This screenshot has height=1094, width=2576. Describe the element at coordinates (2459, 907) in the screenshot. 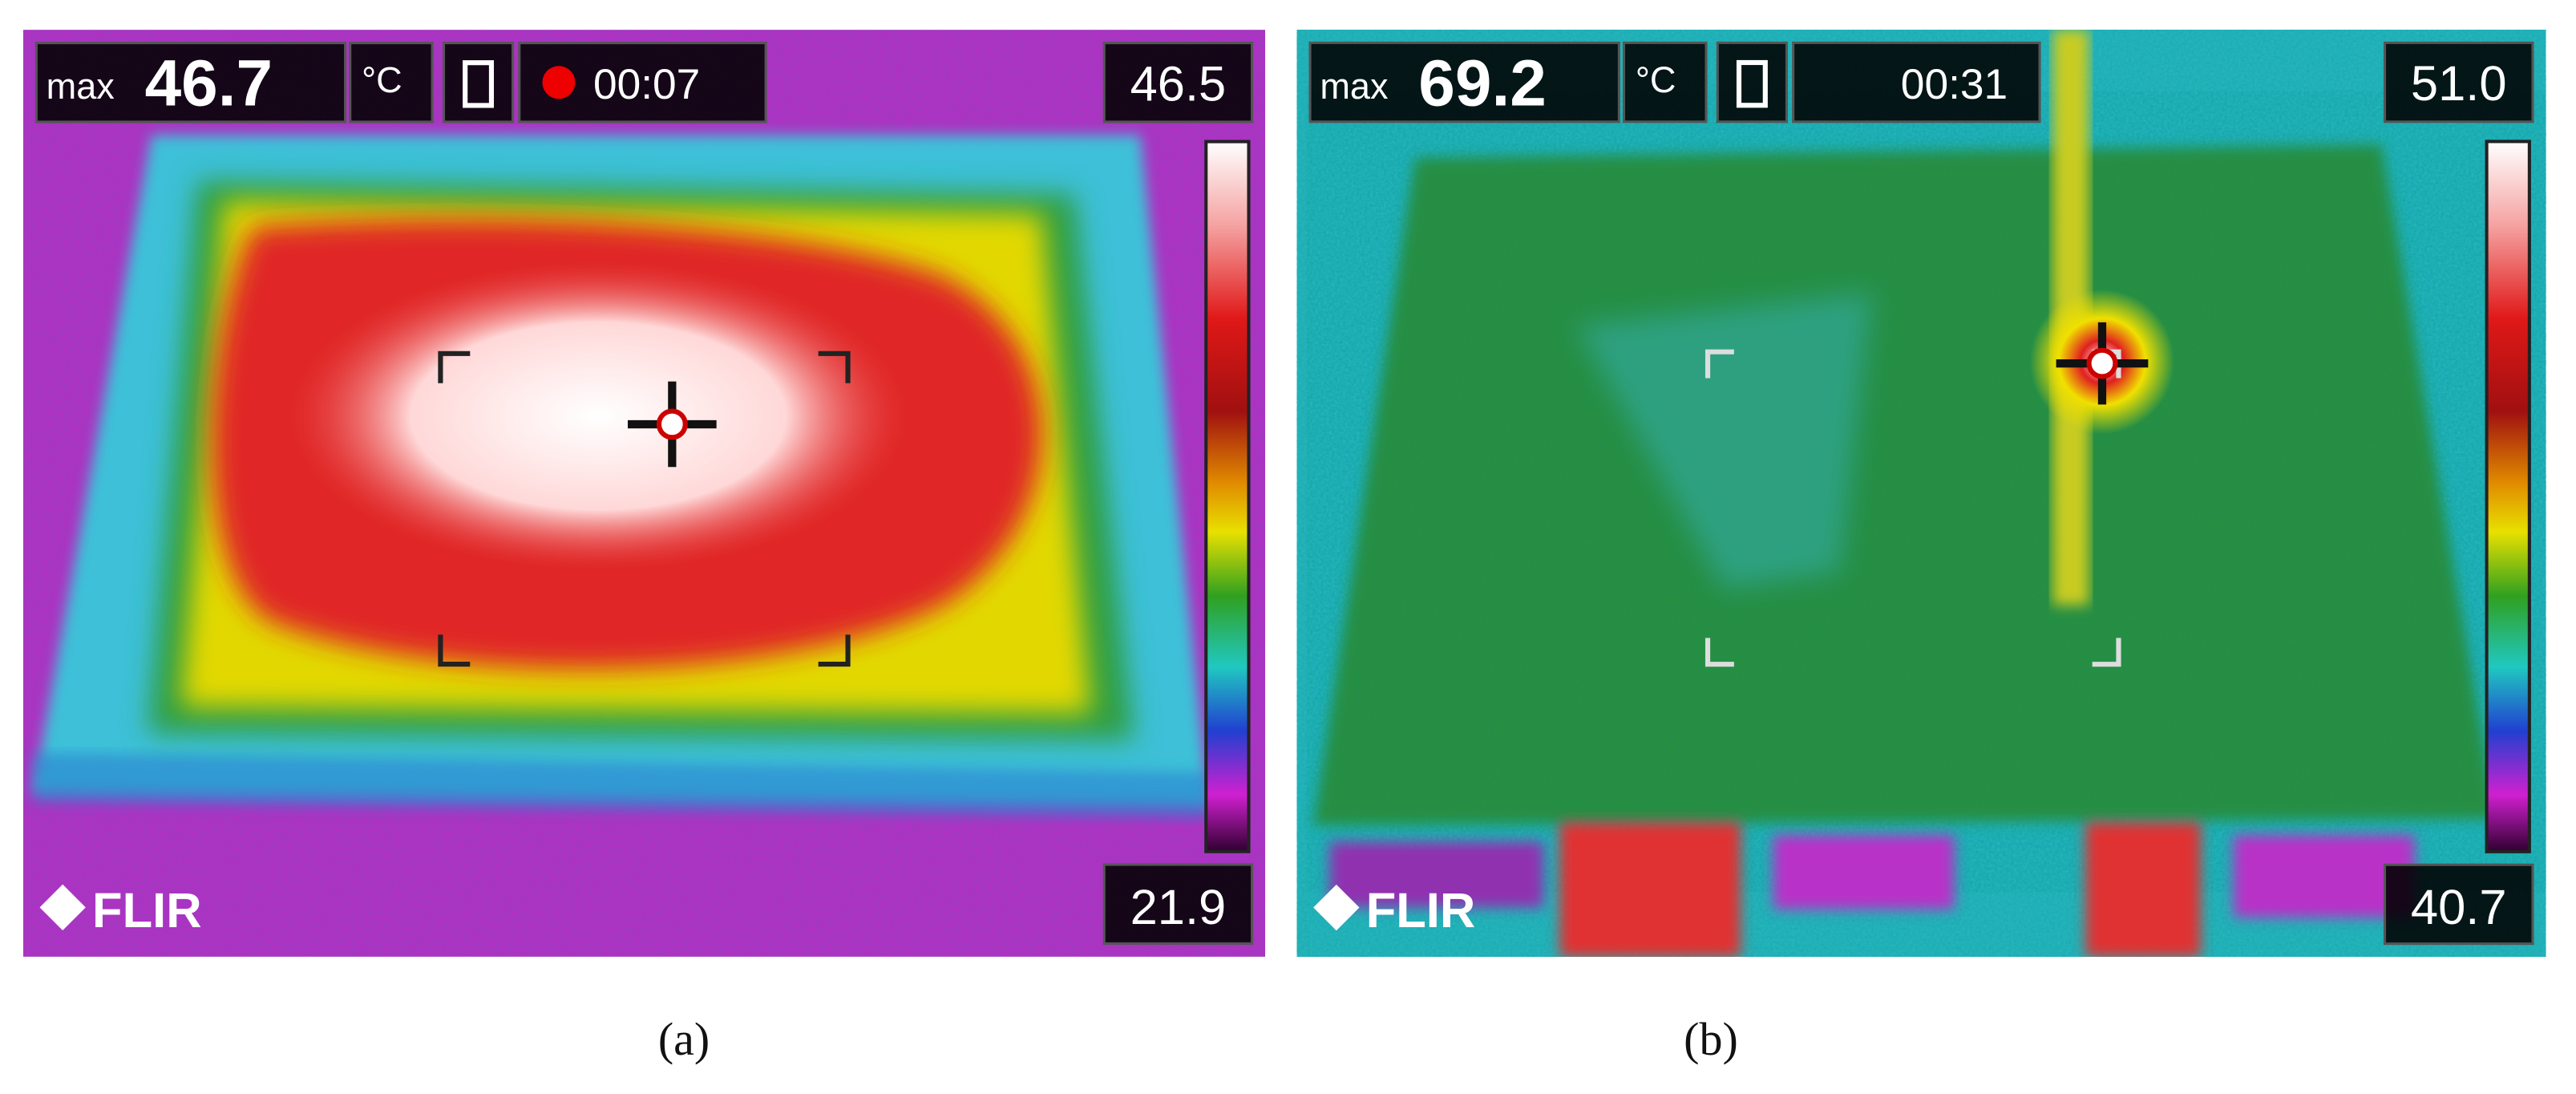

I see `scale-min: 40.7` at that location.